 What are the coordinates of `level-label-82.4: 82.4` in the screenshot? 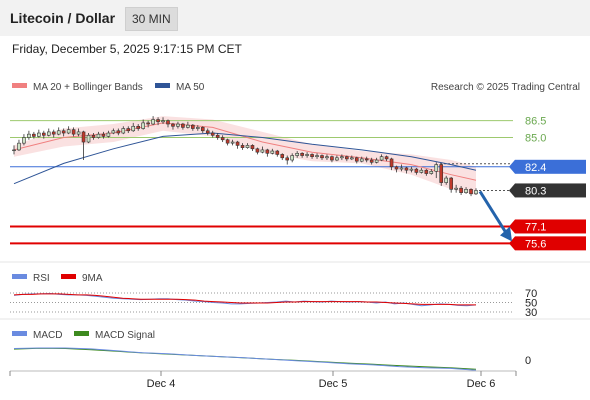 It's located at (535, 168).